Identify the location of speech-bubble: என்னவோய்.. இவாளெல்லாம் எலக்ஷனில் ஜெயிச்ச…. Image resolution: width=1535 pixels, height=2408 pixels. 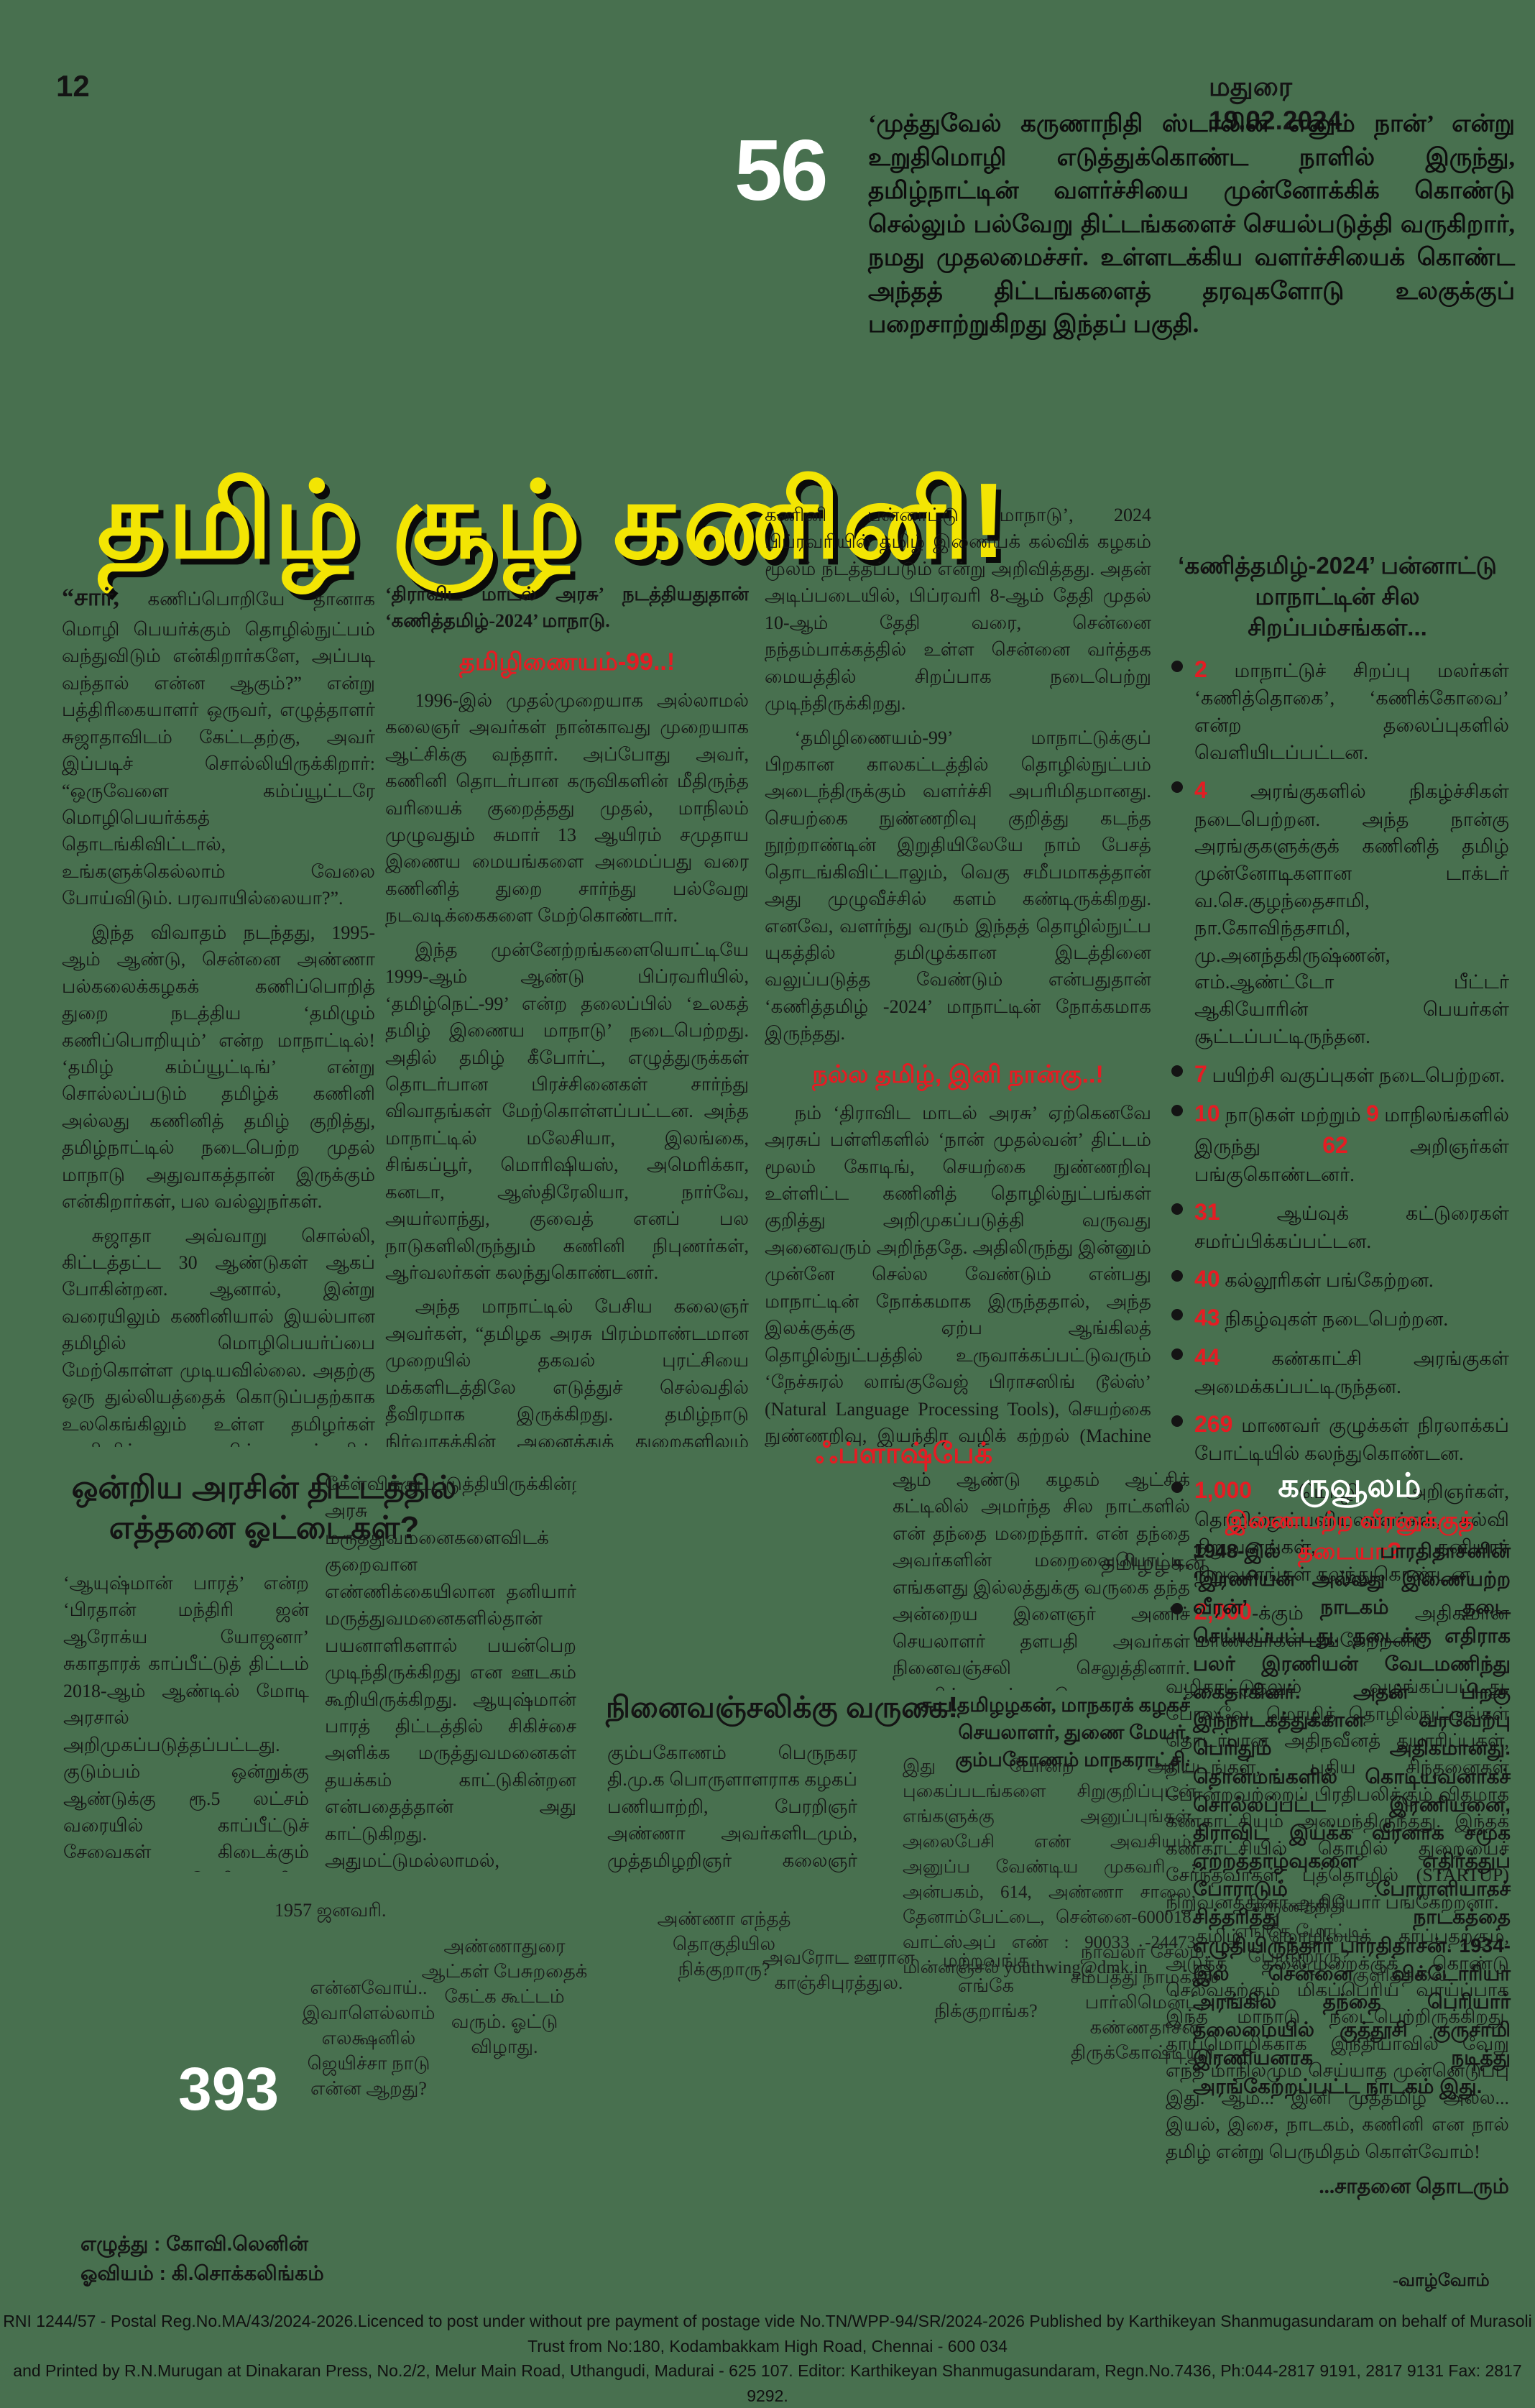
(368, 2039).